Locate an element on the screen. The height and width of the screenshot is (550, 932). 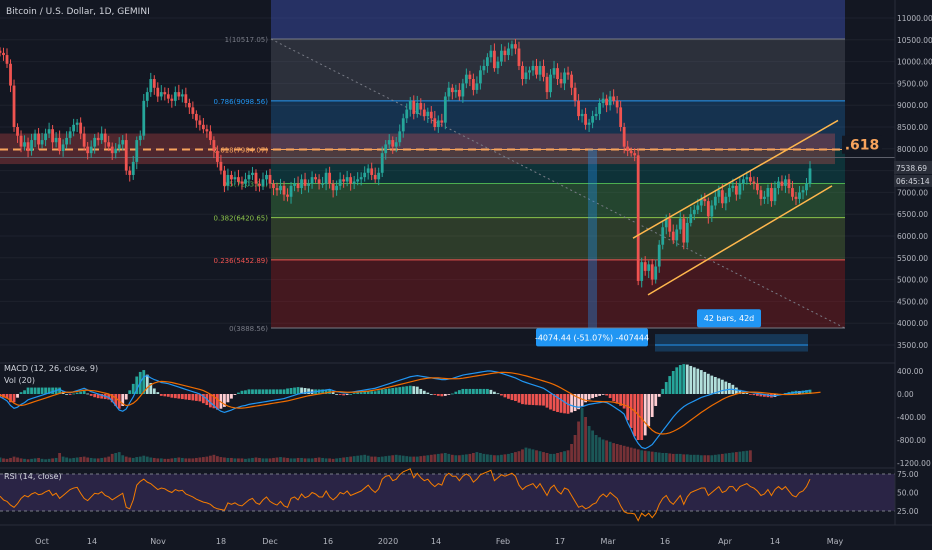
price-tick: 7000.00 is located at coordinates (912, 192).